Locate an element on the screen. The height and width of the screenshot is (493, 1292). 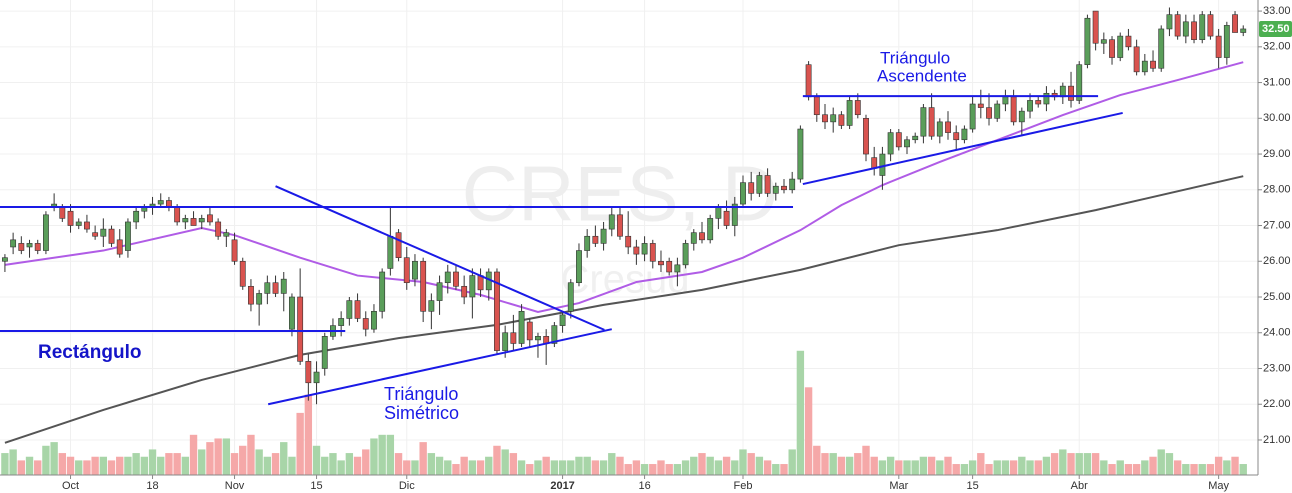
last-price-label: 32.50 is located at coordinates (1276, 29).